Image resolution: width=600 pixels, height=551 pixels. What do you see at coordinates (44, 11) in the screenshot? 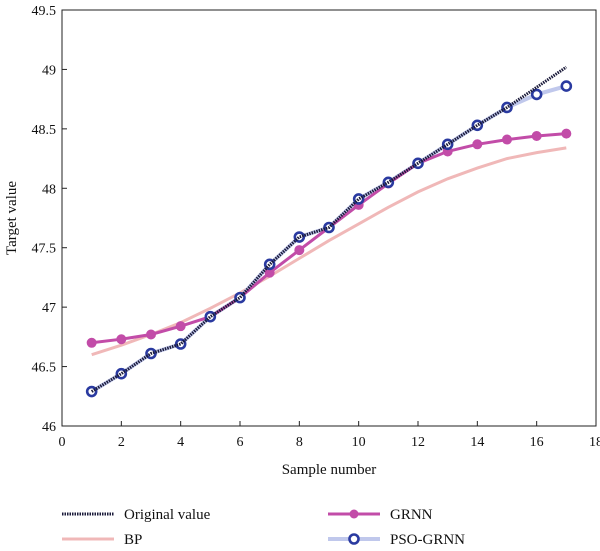
I see `y-tick-label: 49.5` at bounding box center [44, 11].